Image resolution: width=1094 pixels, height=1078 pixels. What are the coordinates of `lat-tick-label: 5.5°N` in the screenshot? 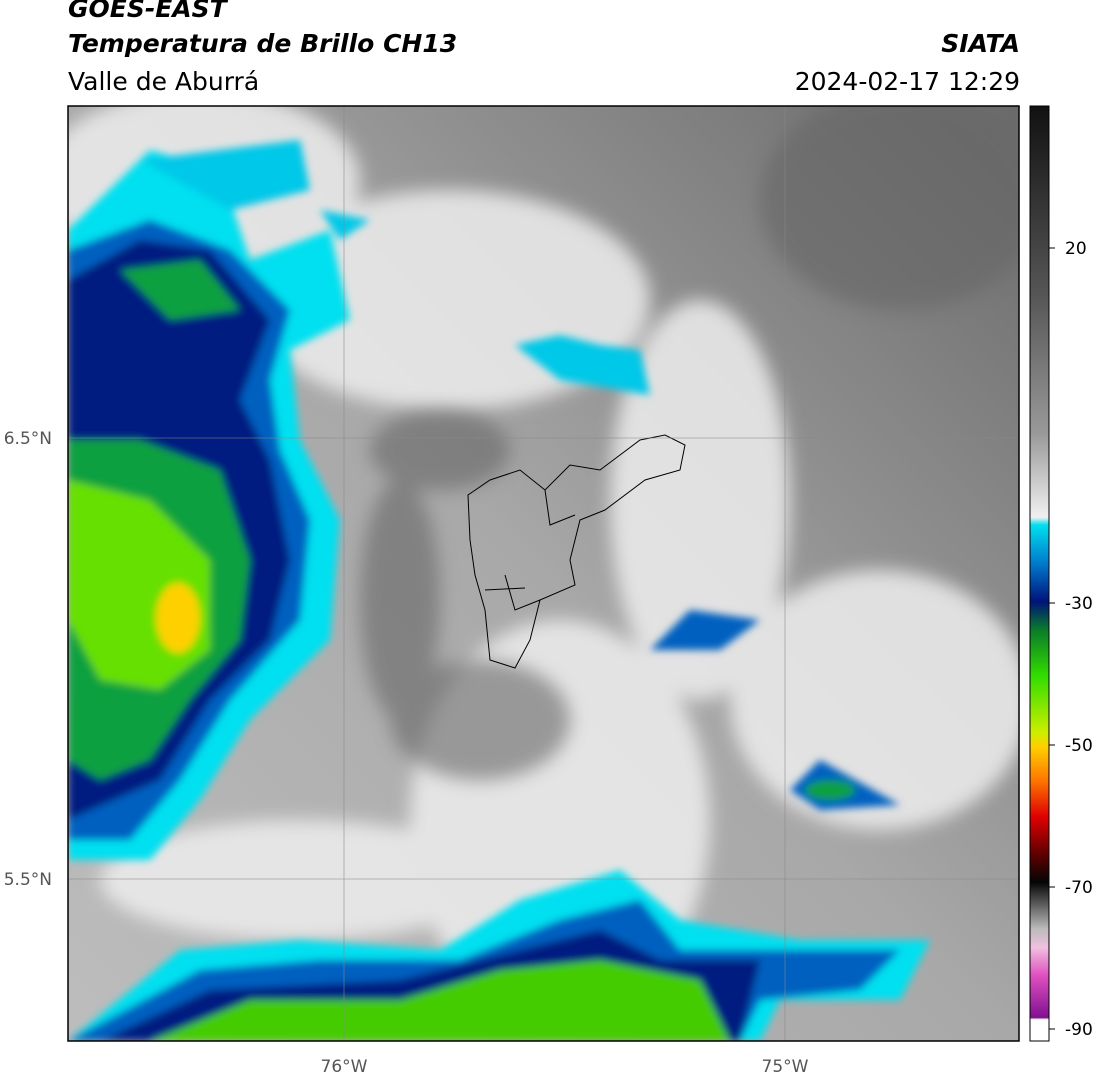 It's located at (28, 880).